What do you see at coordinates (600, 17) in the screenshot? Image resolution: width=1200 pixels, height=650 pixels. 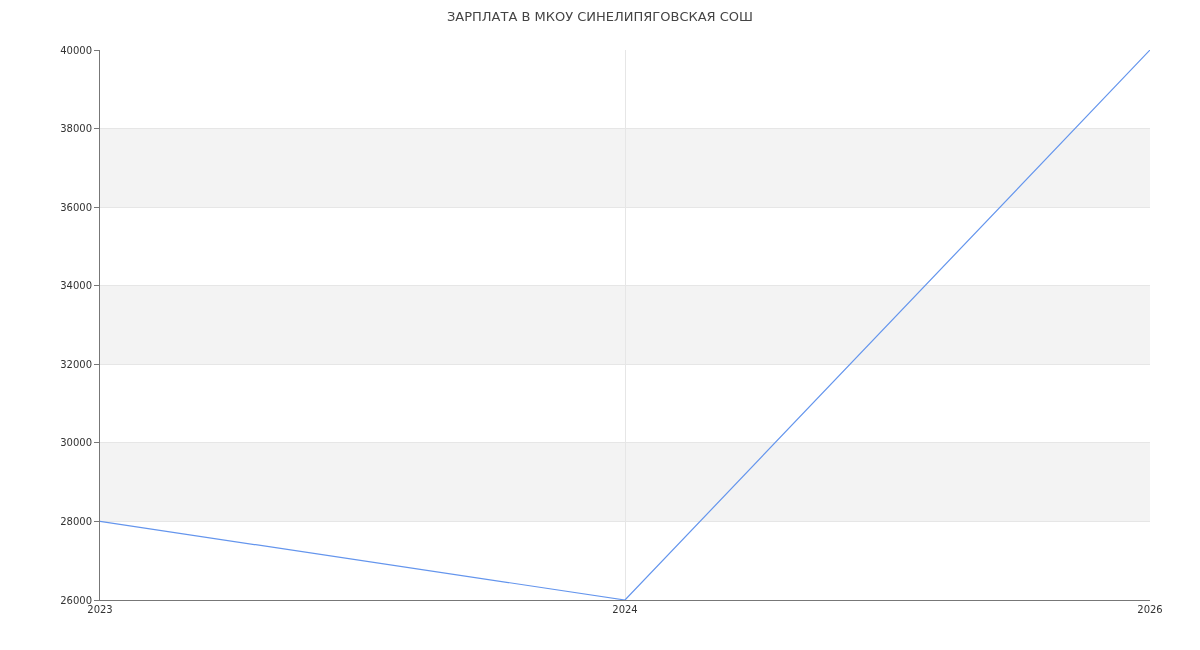 I see `chart-title: ЗАРПЛАТА В МКОУ СИНЕЛИПЯГОВСКАЯ СОШ` at bounding box center [600, 17].